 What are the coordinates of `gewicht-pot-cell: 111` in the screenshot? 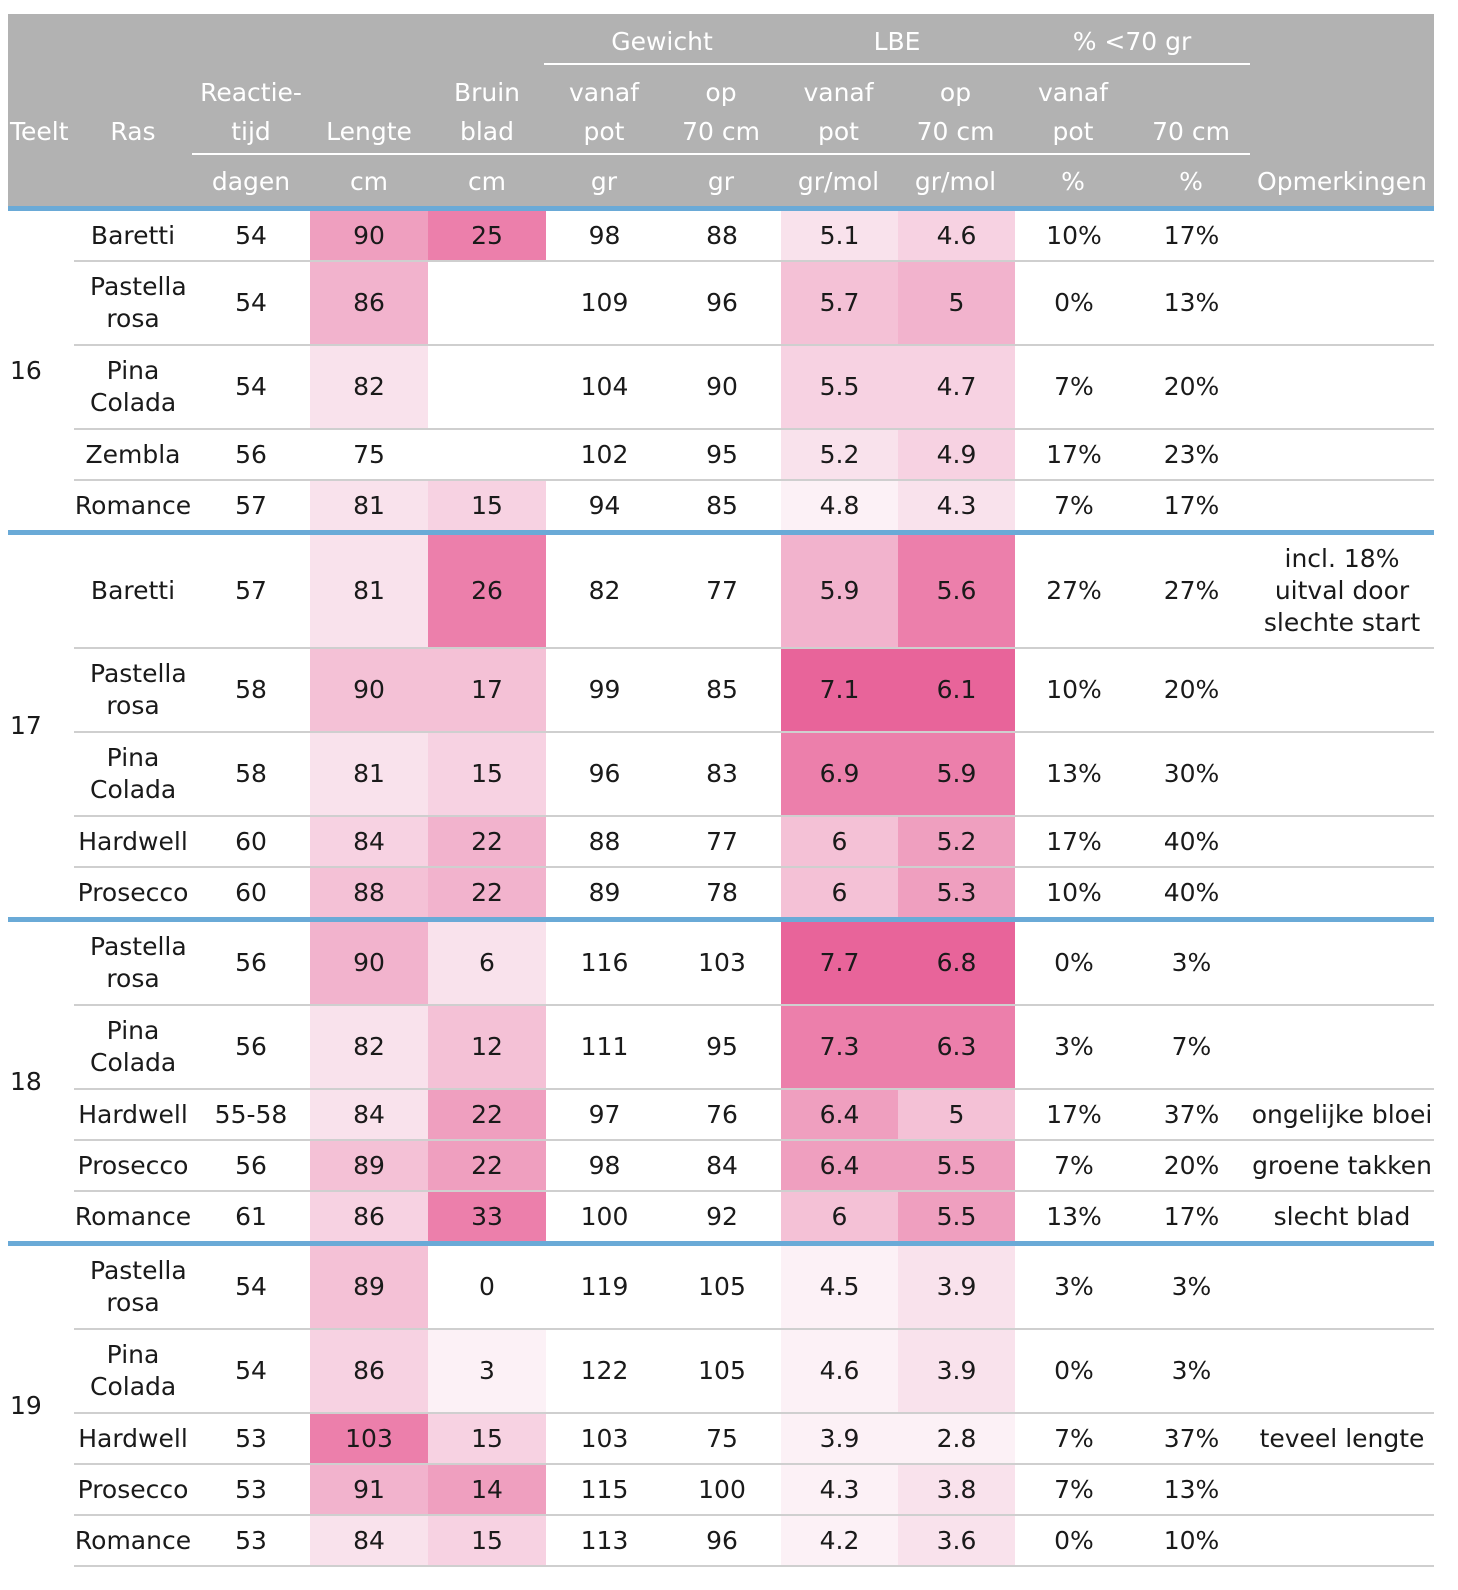 It's located at (604, 1047).